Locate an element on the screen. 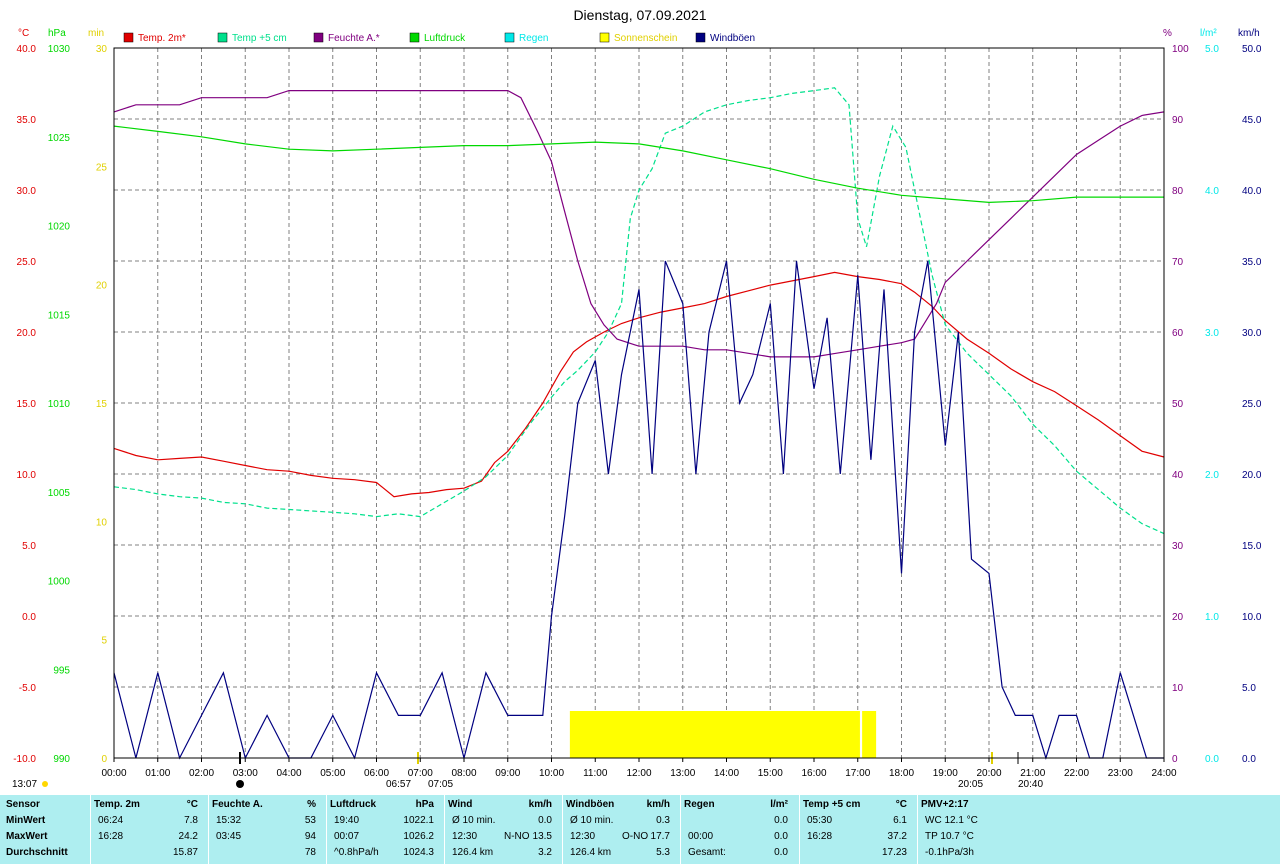 The height and width of the screenshot is (864, 1280). axis-tick-humidity: 70 is located at coordinates (1178, 262).